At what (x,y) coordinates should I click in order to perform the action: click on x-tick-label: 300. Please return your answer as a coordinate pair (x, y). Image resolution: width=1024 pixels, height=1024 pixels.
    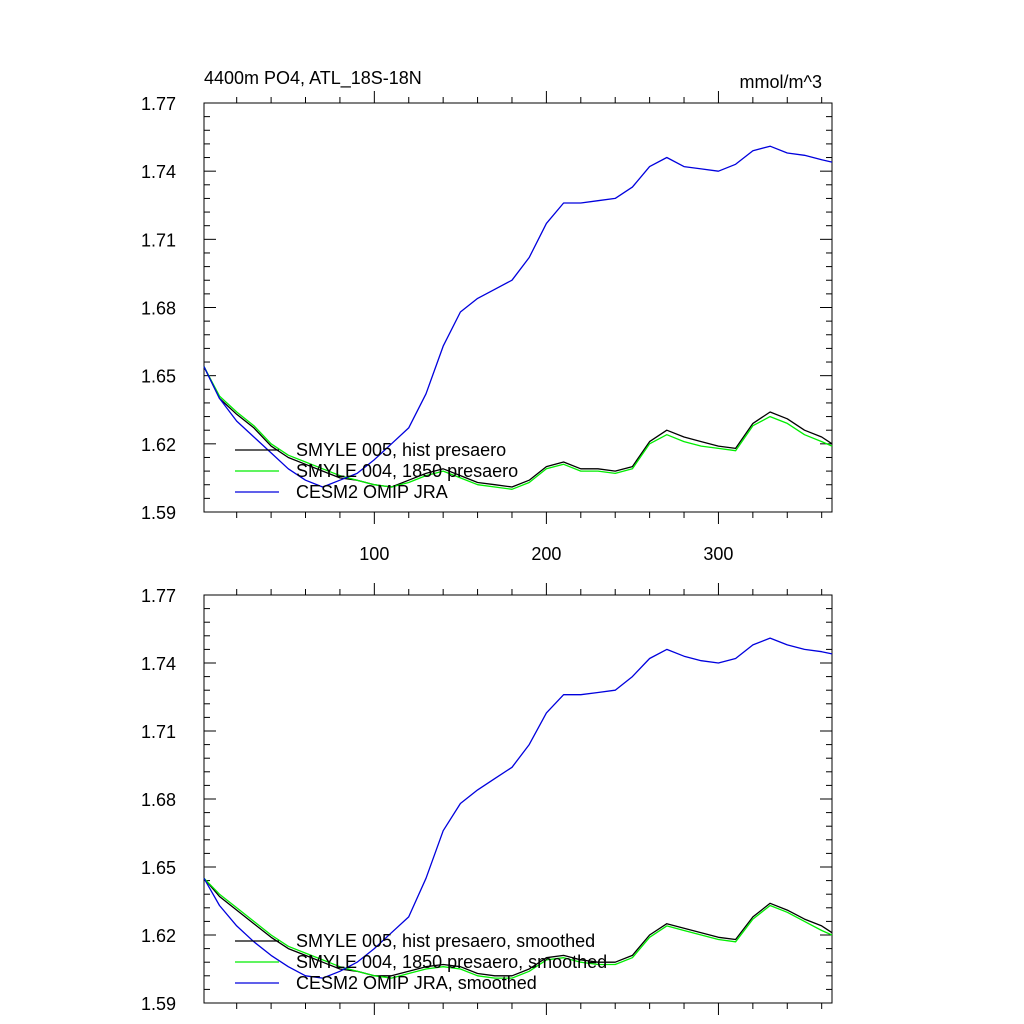
    Looking at the image, I should click on (718, 554).